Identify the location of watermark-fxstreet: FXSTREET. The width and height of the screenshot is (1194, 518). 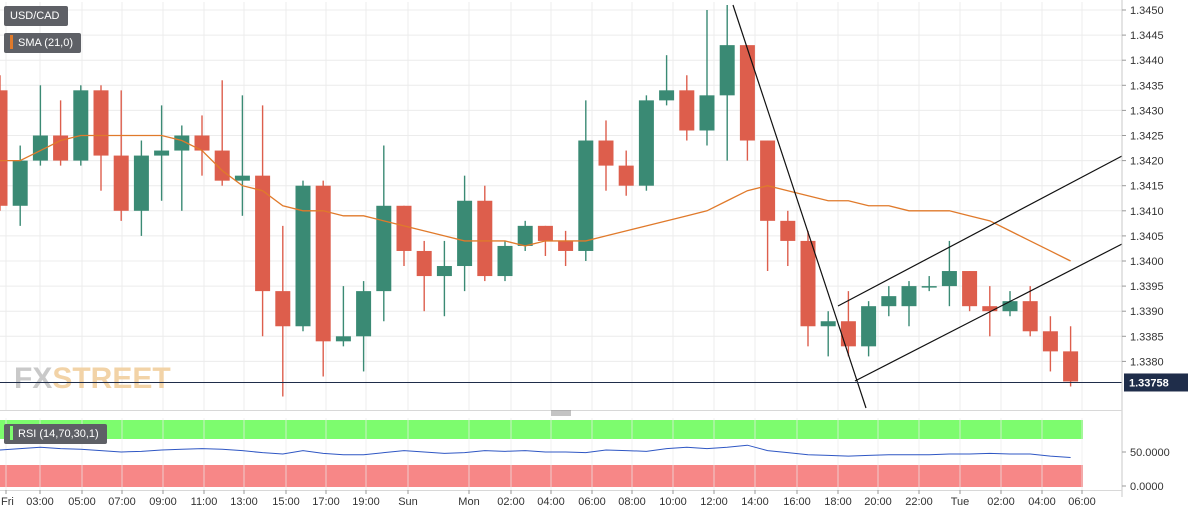
(92, 378).